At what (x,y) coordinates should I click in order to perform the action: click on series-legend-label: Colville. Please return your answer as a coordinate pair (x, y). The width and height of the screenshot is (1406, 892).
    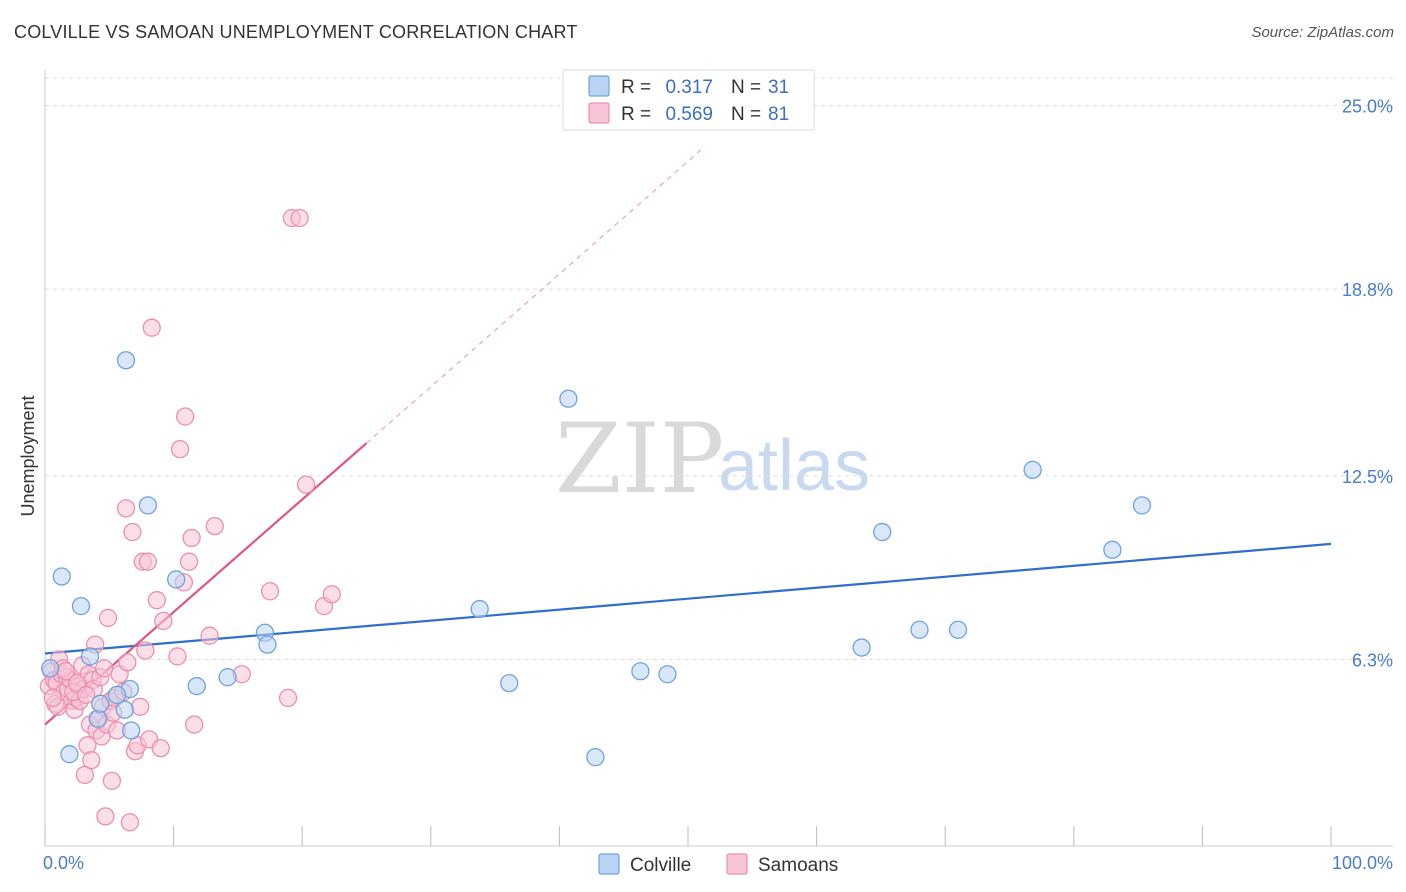
    Looking at the image, I should click on (660, 865).